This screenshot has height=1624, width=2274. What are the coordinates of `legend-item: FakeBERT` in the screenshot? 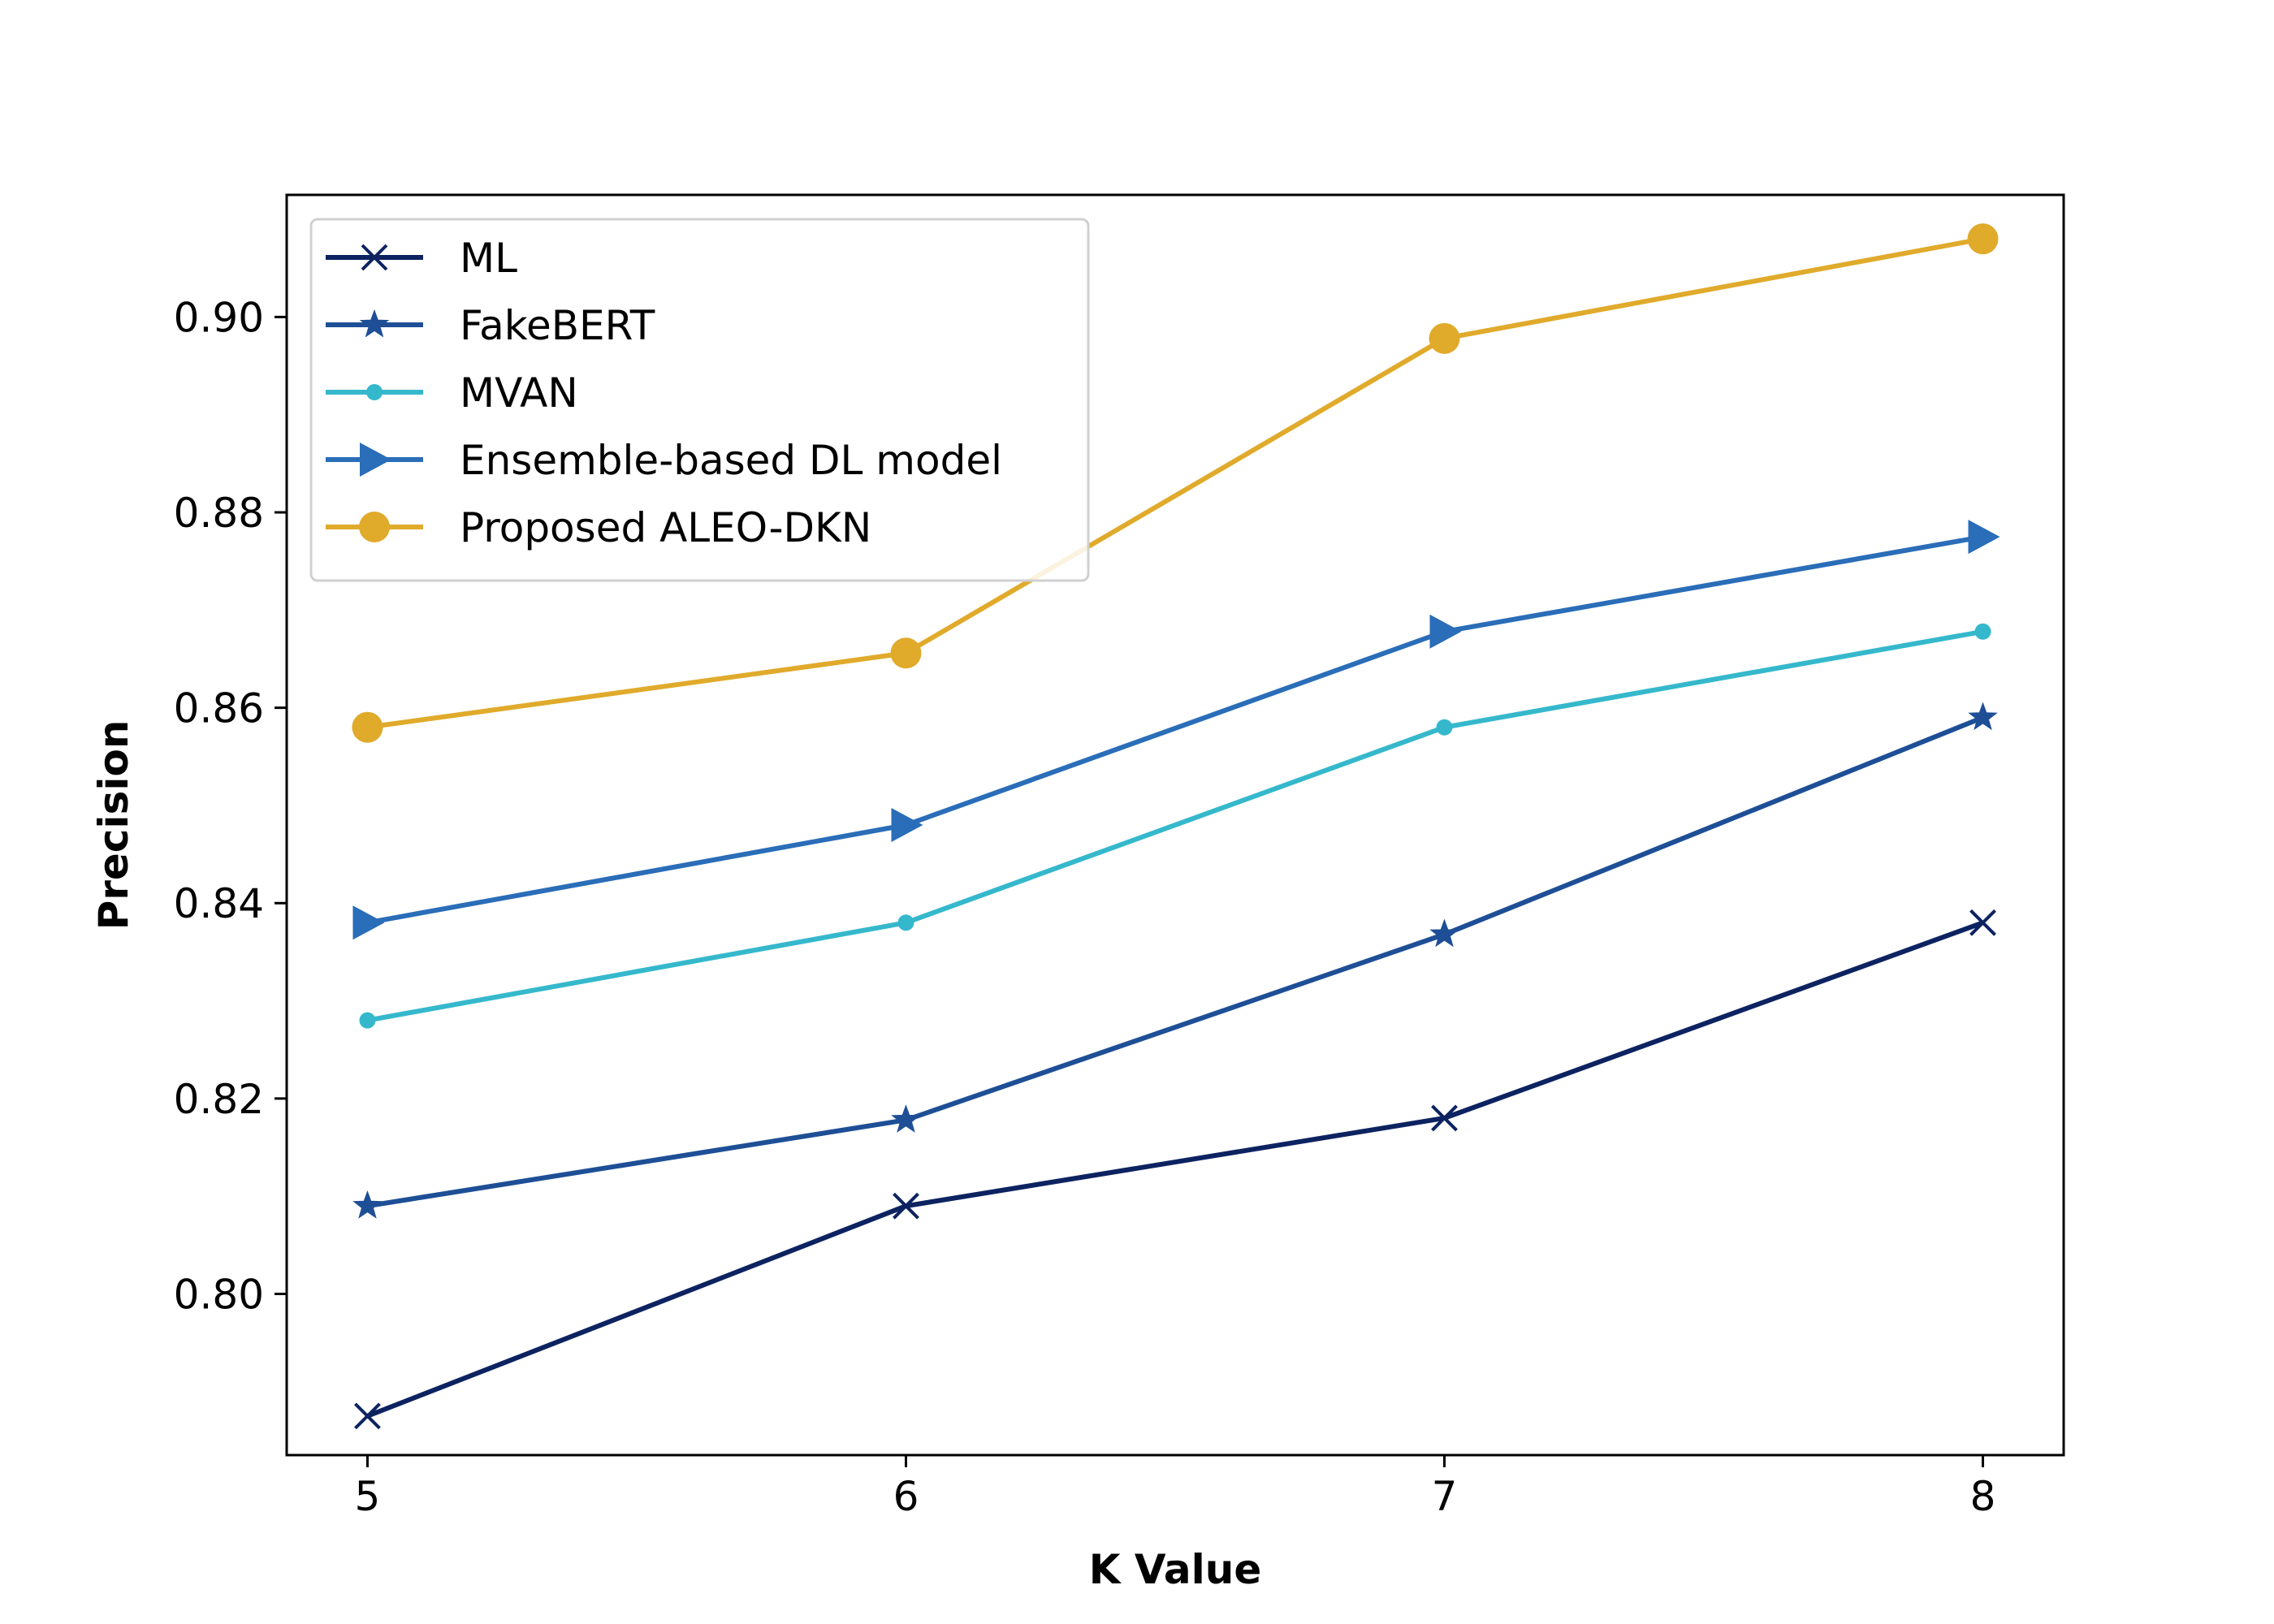 It's located at (491, 326).